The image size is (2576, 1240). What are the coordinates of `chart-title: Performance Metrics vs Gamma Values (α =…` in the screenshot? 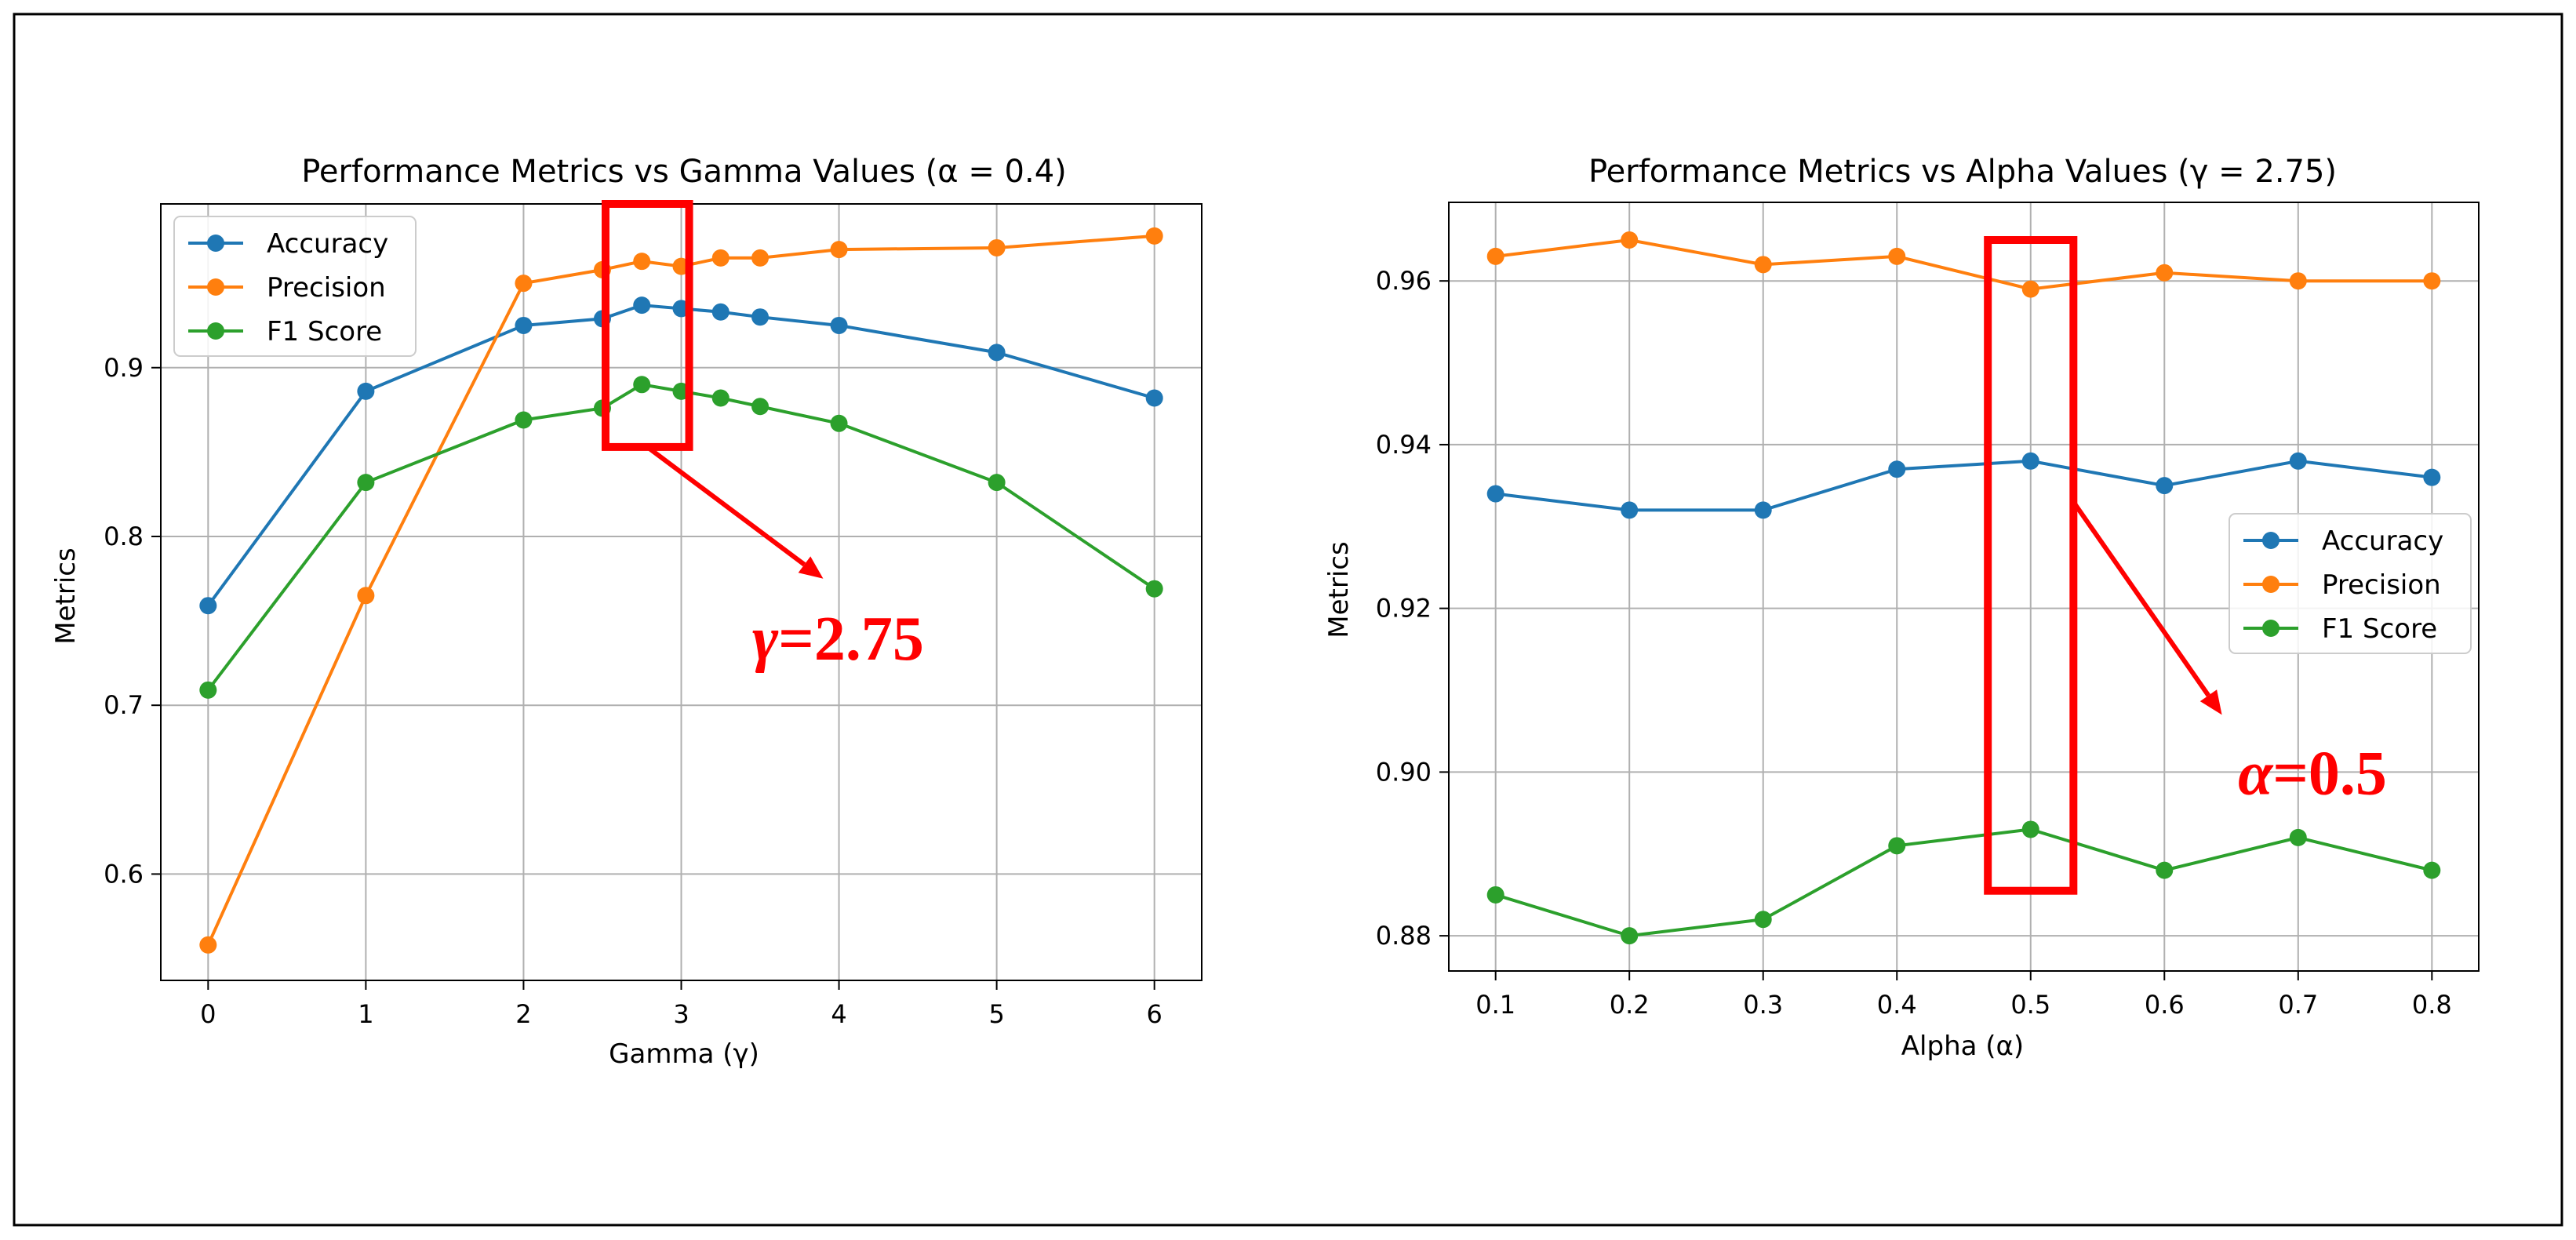 It's located at (684, 172).